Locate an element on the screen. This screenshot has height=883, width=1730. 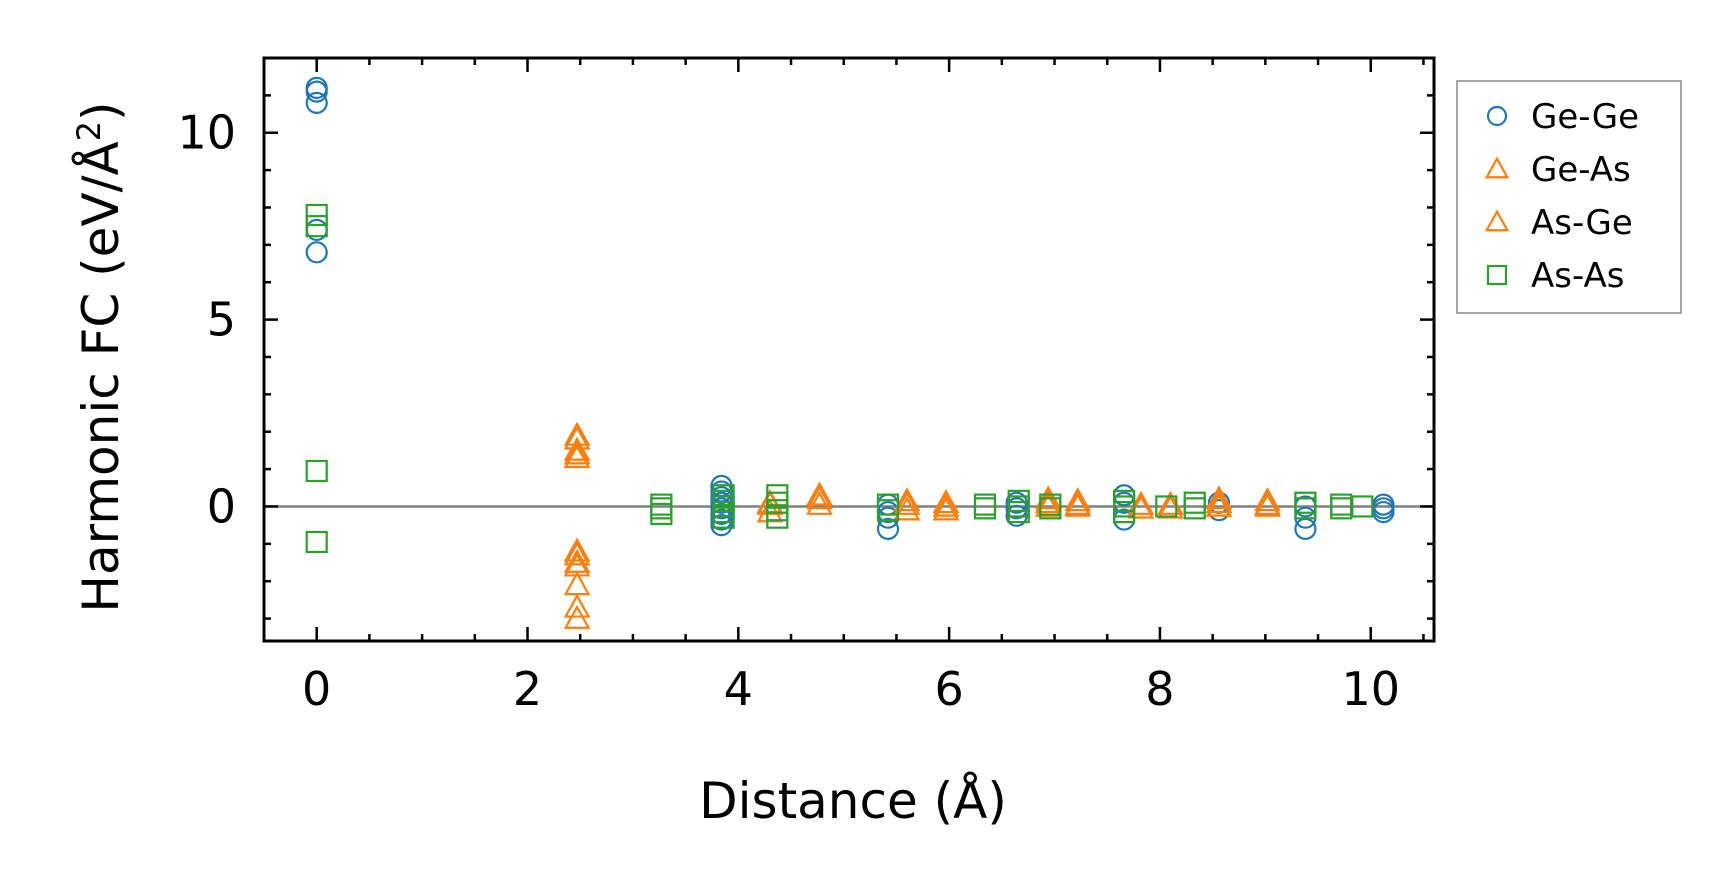
x-tick-label: 6 is located at coordinates (948, 689).